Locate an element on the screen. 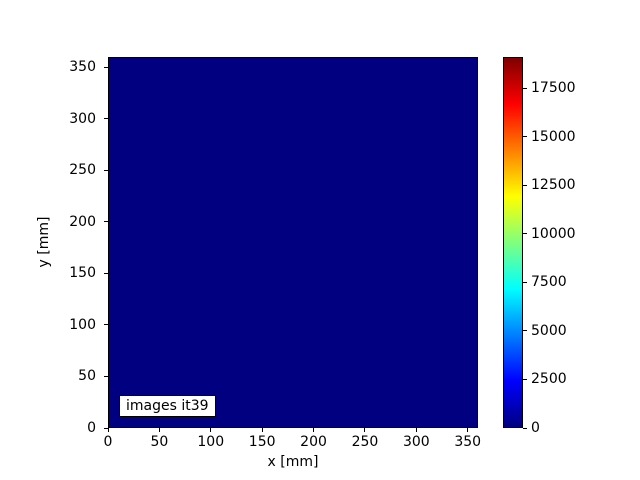 Image resolution: width=640 pixels, height=480 pixels. x-tick-label: 50 is located at coordinates (159, 442).